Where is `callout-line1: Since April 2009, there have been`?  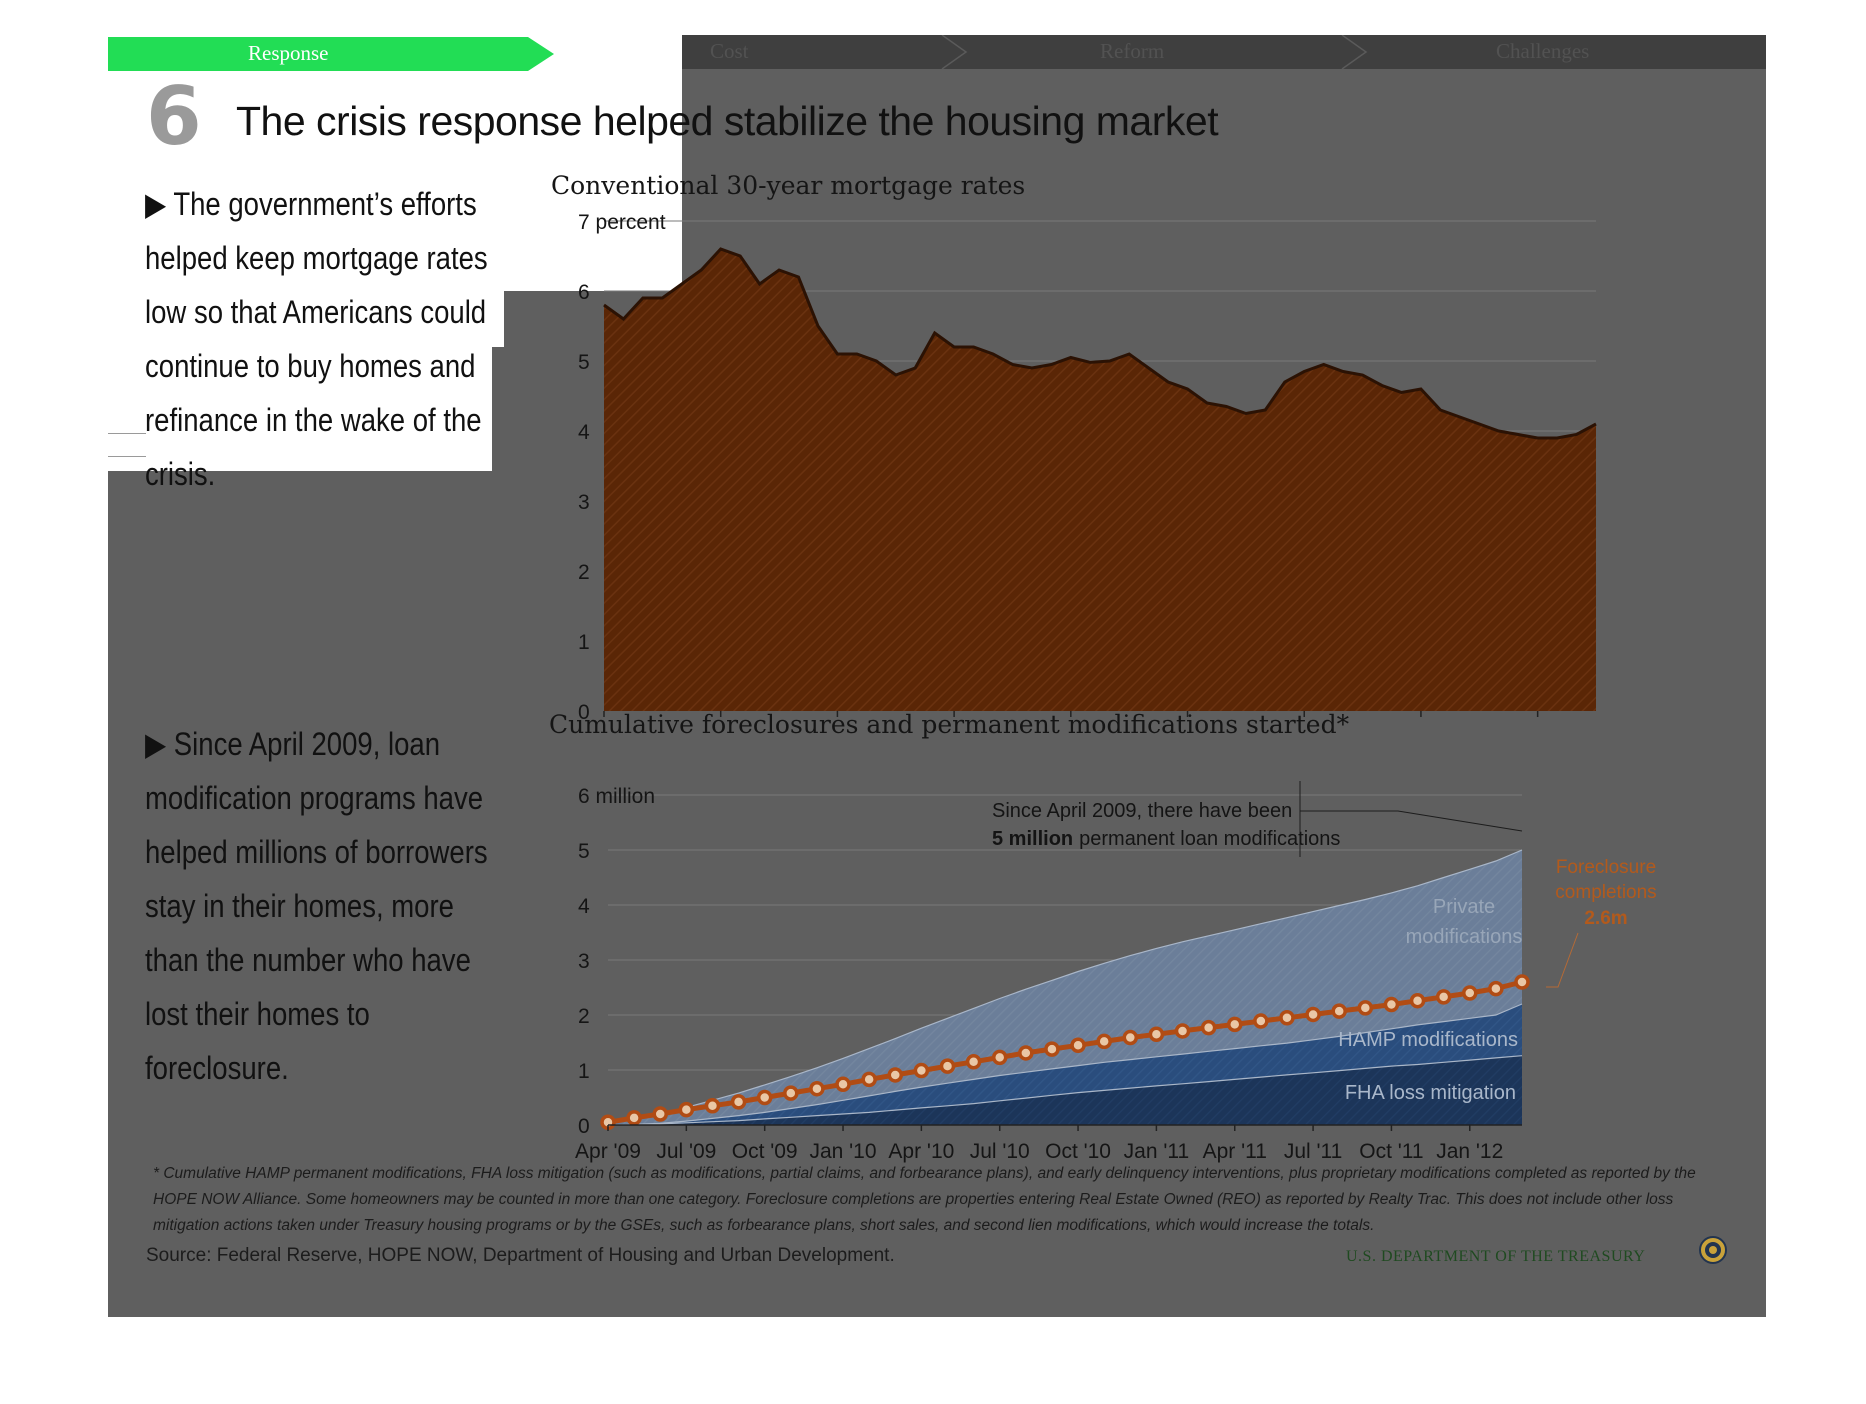
callout-line1: Since April 2009, there have been is located at coordinates (1142, 811).